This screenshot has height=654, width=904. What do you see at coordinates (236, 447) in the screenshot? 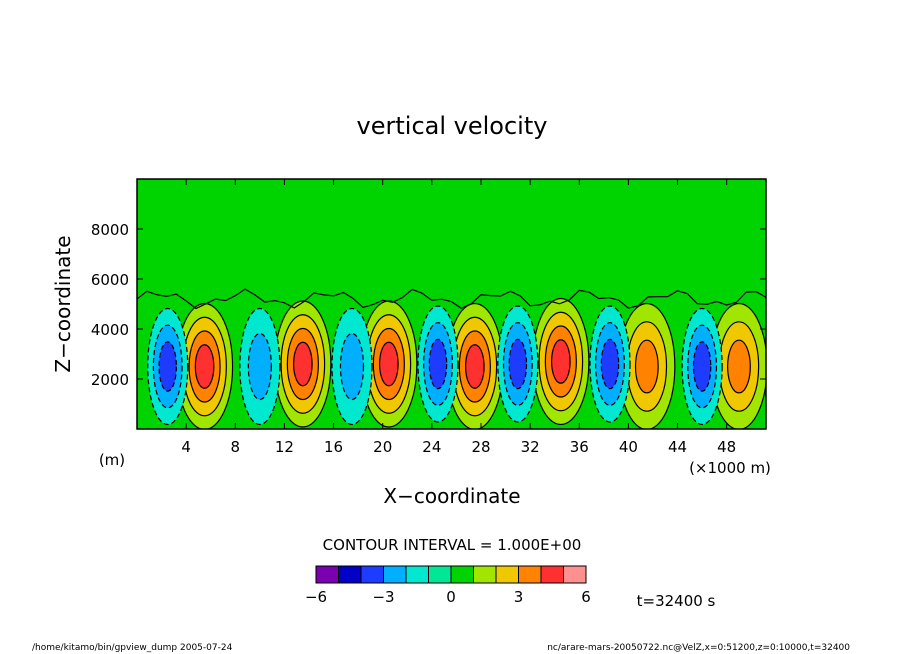
I see `x-tick-label: 8` at bounding box center [236, 447].